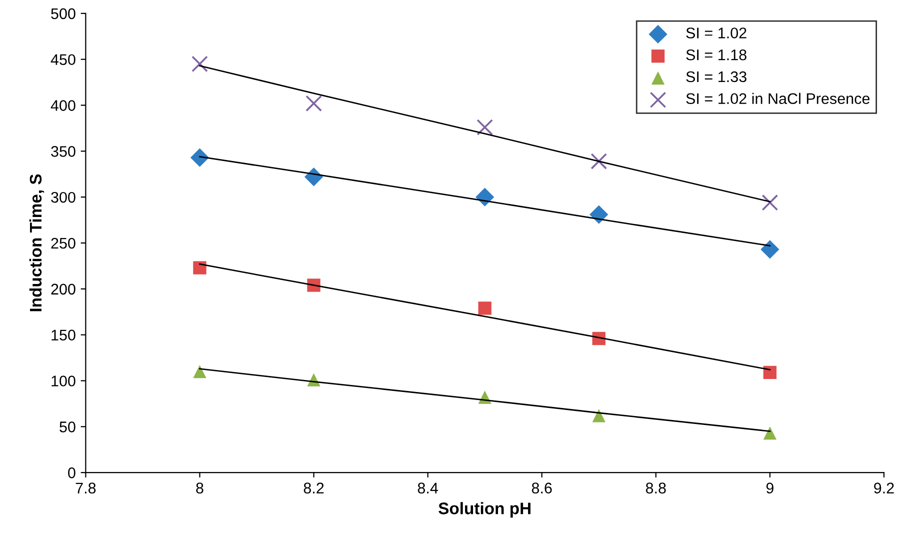 This screenshot has width=902, height=537. I want to click on x-tick-label: 9, so click(770, 488).